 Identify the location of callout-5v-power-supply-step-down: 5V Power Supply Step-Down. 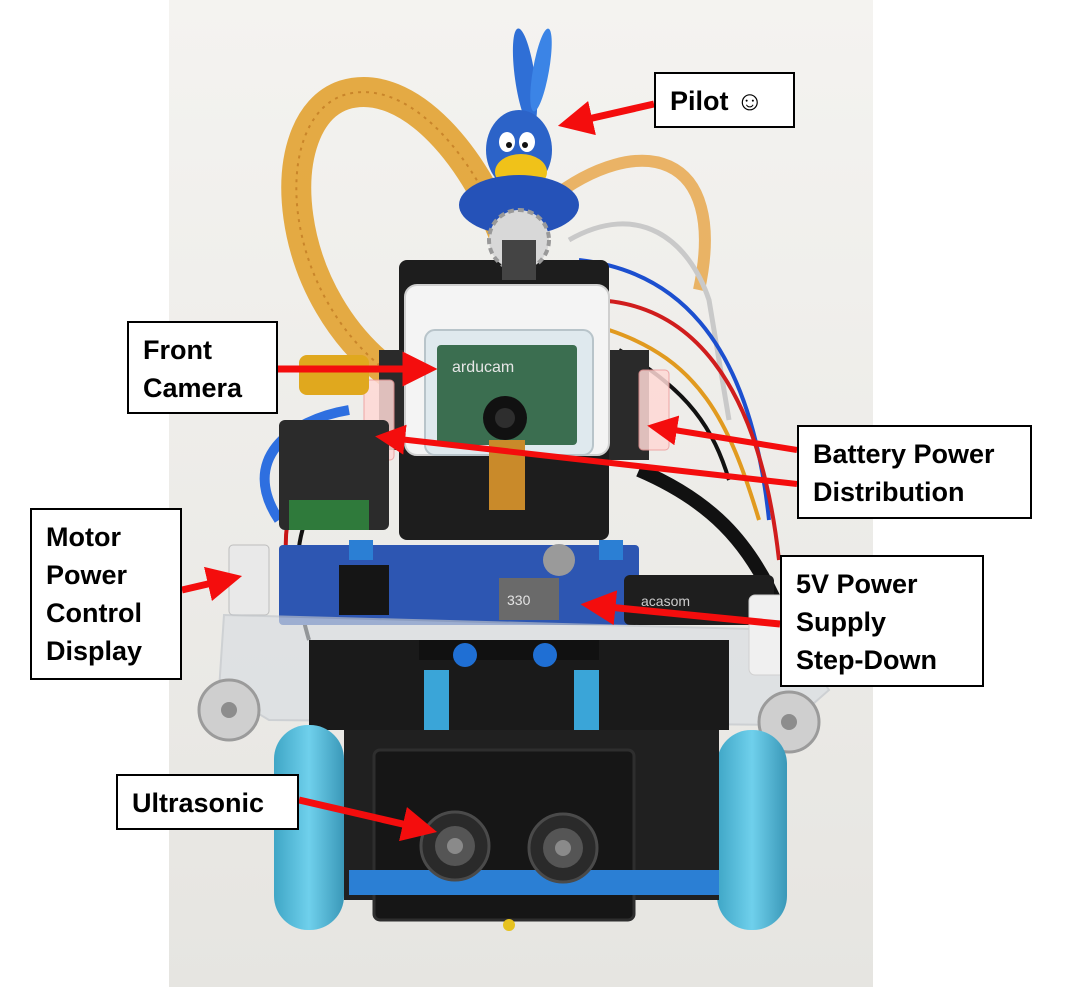
(882, 621).